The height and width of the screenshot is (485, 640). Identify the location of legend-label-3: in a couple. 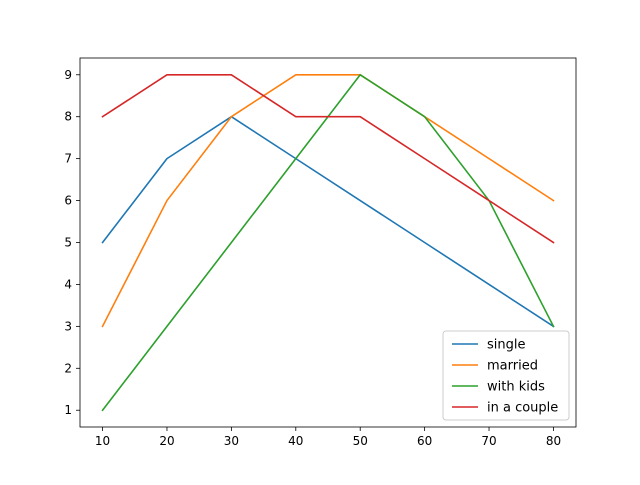
(522, 408).